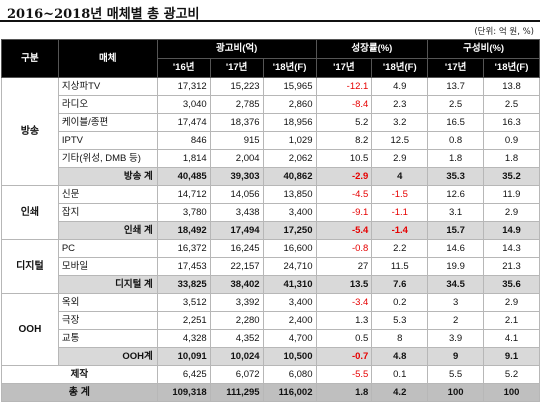 This screenshot has width=540, height=408. I want to click on growth-17: -12.1, so click(344, 86).